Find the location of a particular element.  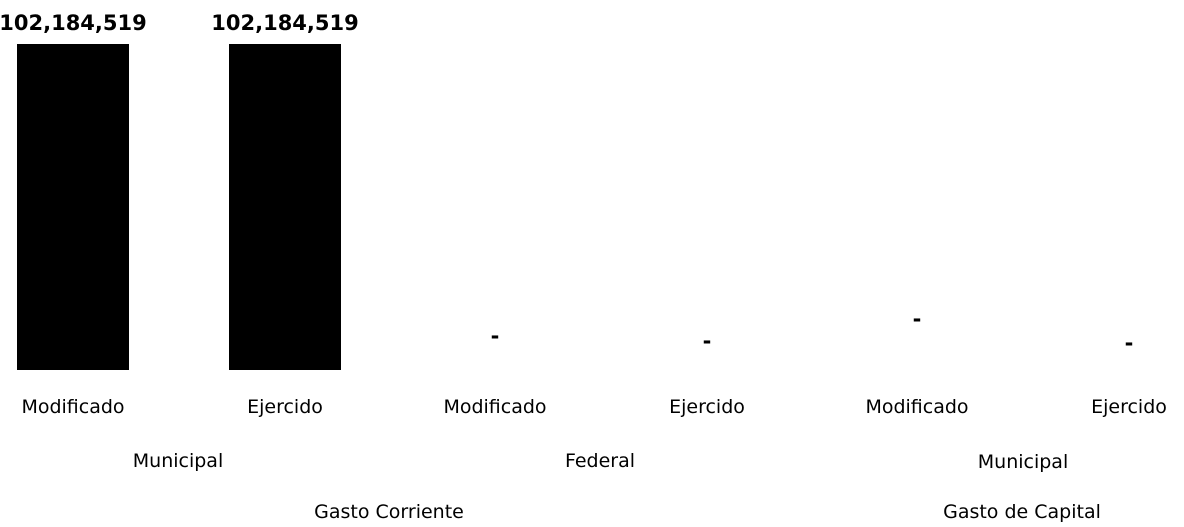

group-level2-labels-layer: Gasto Corriente Gasto de Capital is located at coordinates (707, 512).